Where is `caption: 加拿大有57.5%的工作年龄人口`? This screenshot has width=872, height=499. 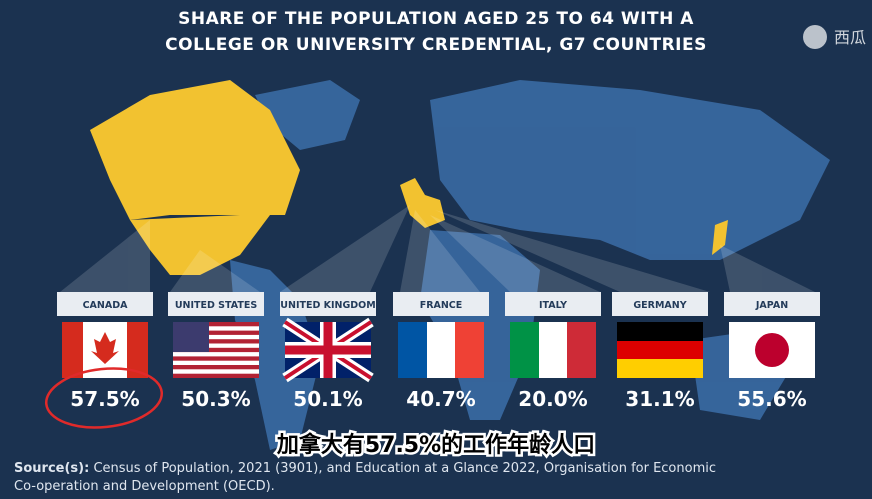
caption: 加拿大有57.5%的工作年龄人口 is located at coordinates (435, 445).